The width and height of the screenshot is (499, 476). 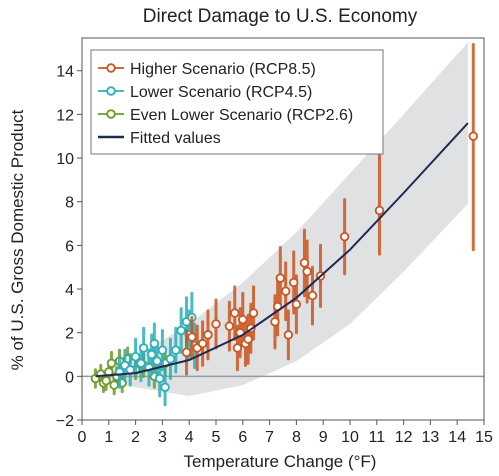 I want to click on legend-label: Fitted values, so click(x=175, y=138).